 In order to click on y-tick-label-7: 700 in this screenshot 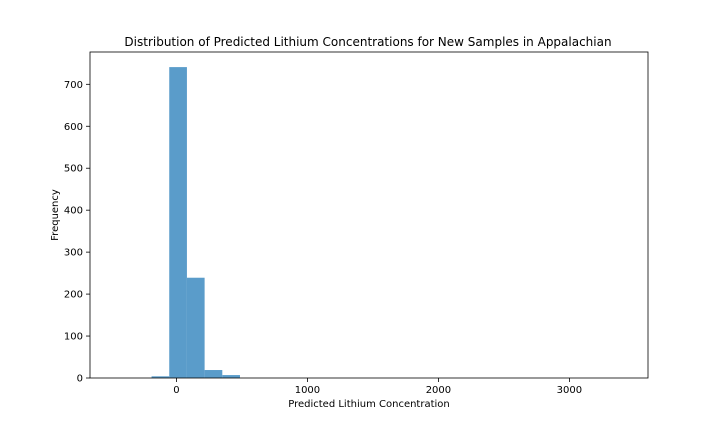, I will do `click(73, 85)`.